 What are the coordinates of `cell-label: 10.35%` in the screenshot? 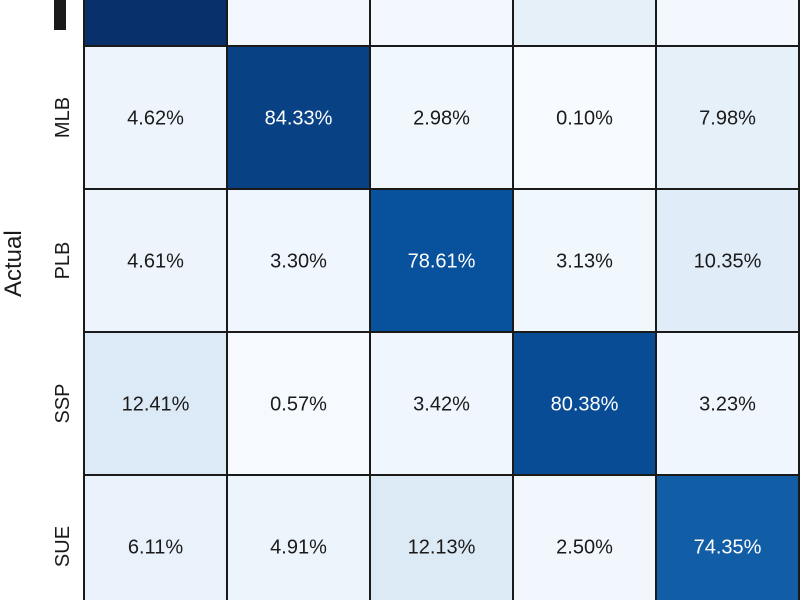 It's located at (728, 262).